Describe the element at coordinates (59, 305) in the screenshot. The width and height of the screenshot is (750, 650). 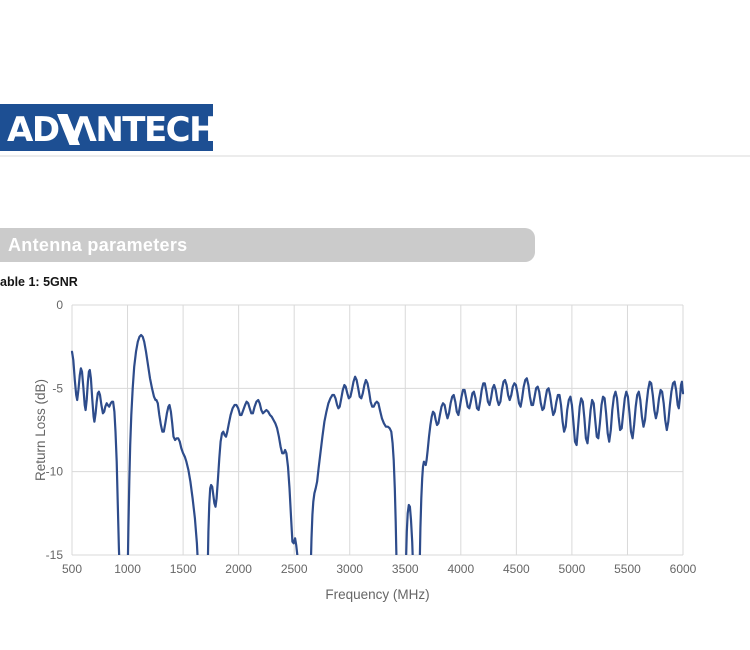
I see `y-tick-label: 0` at that location.